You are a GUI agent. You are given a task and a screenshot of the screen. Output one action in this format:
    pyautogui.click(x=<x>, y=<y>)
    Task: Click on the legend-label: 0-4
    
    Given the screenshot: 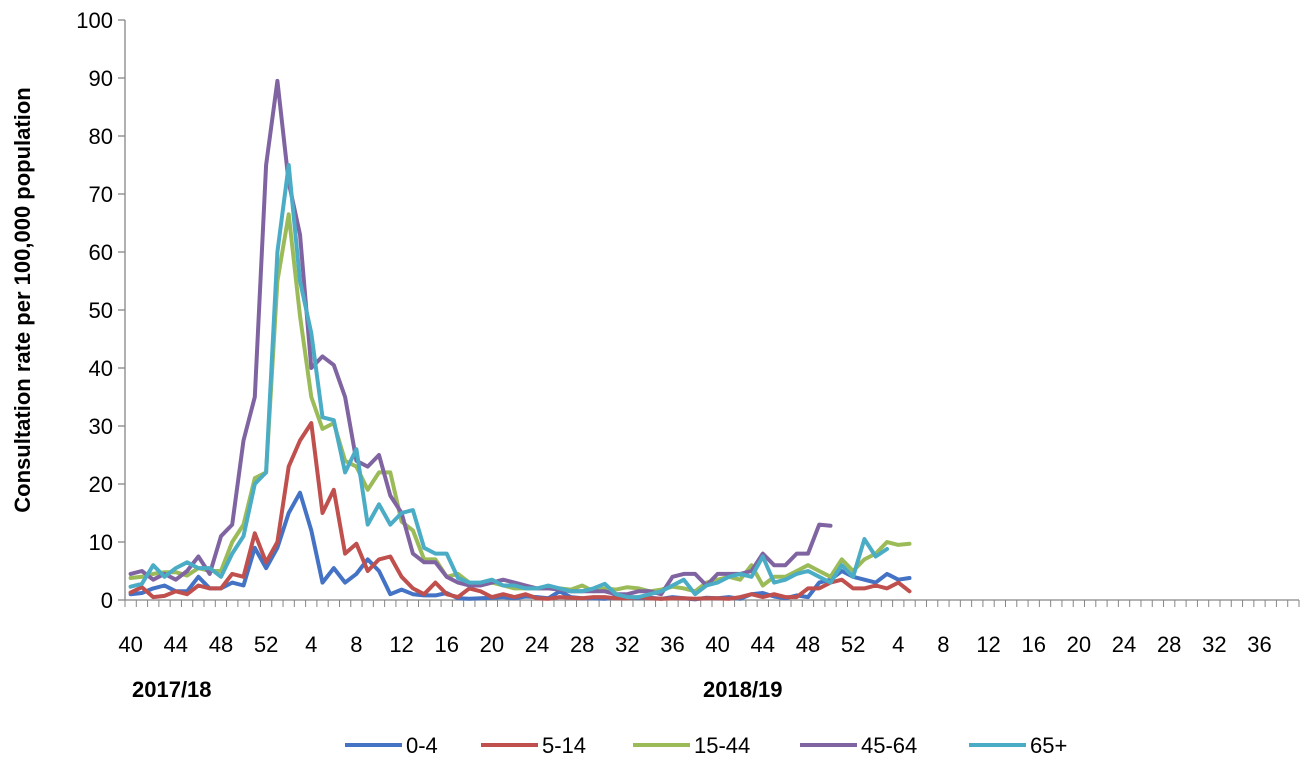 What is the action you would take?
    pyautogui.click(x=422, y=745)
    